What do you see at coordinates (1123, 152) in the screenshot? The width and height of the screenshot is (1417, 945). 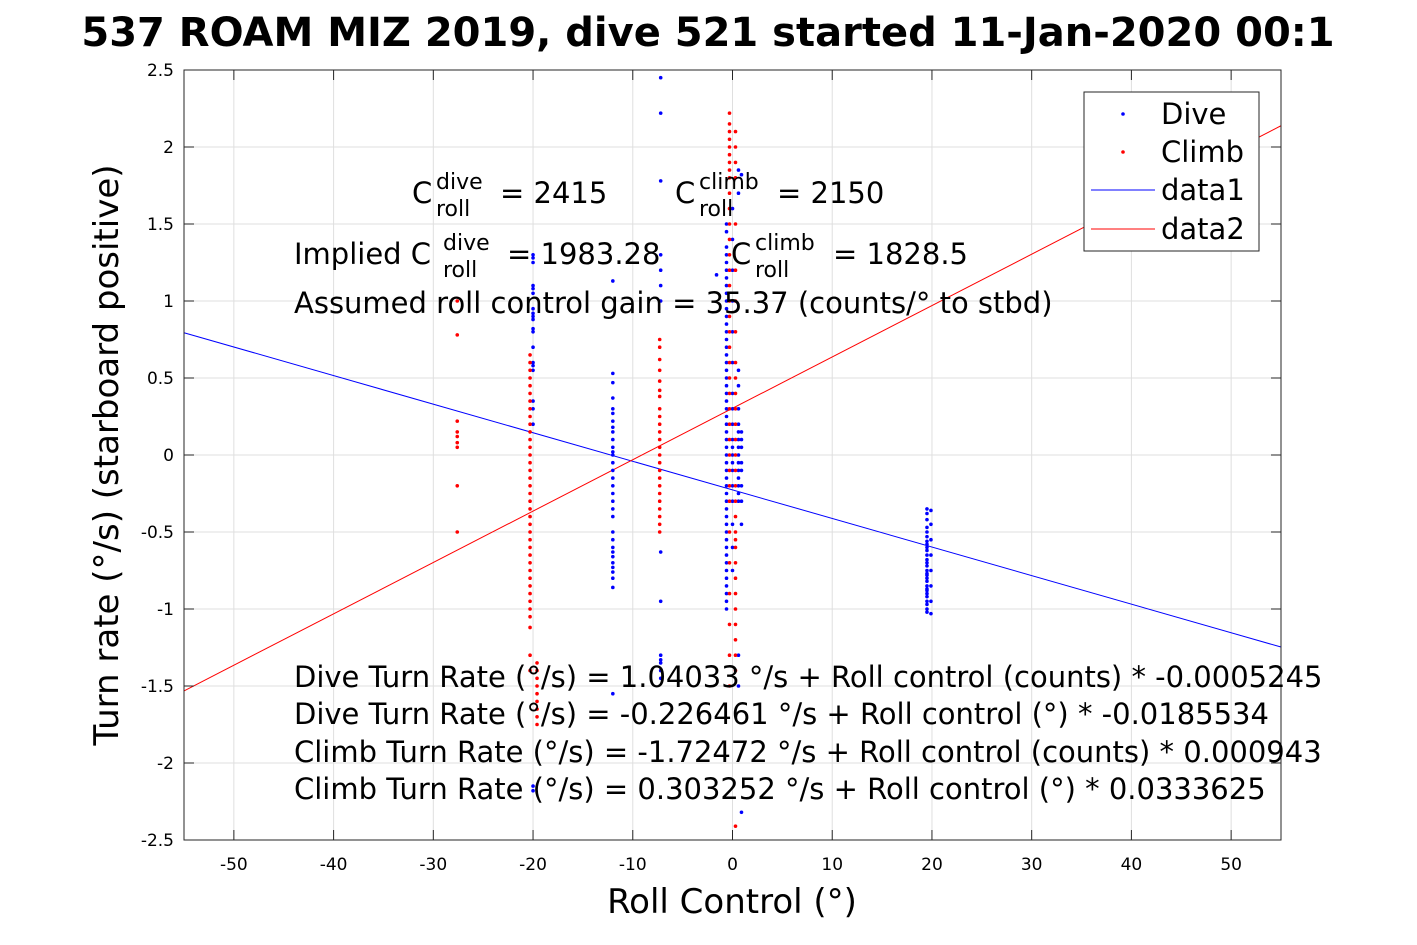 I see `legend-climb-marker` at bounding box center [1123, 152].